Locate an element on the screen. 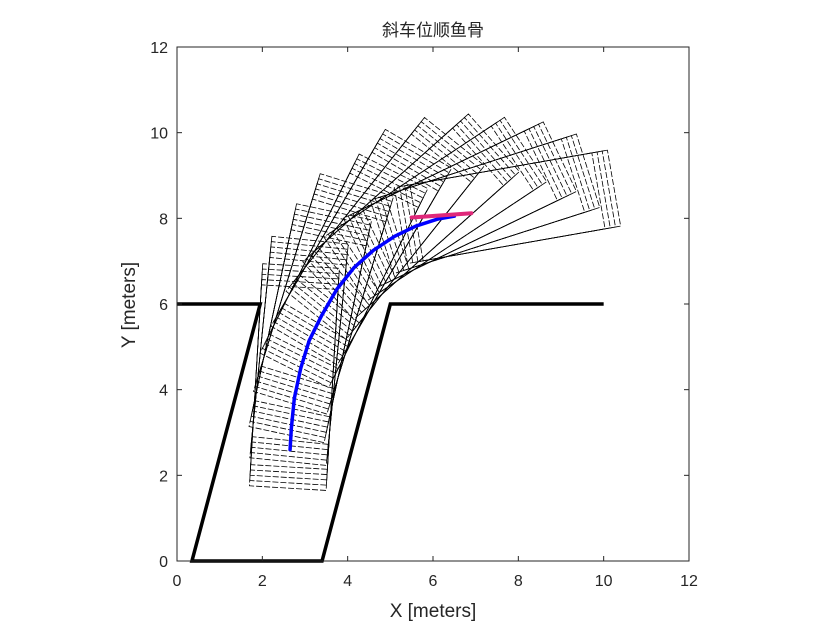  x-tick-labels: 0 2 4 6 8 10 12 is located at coordinates (435, 581).